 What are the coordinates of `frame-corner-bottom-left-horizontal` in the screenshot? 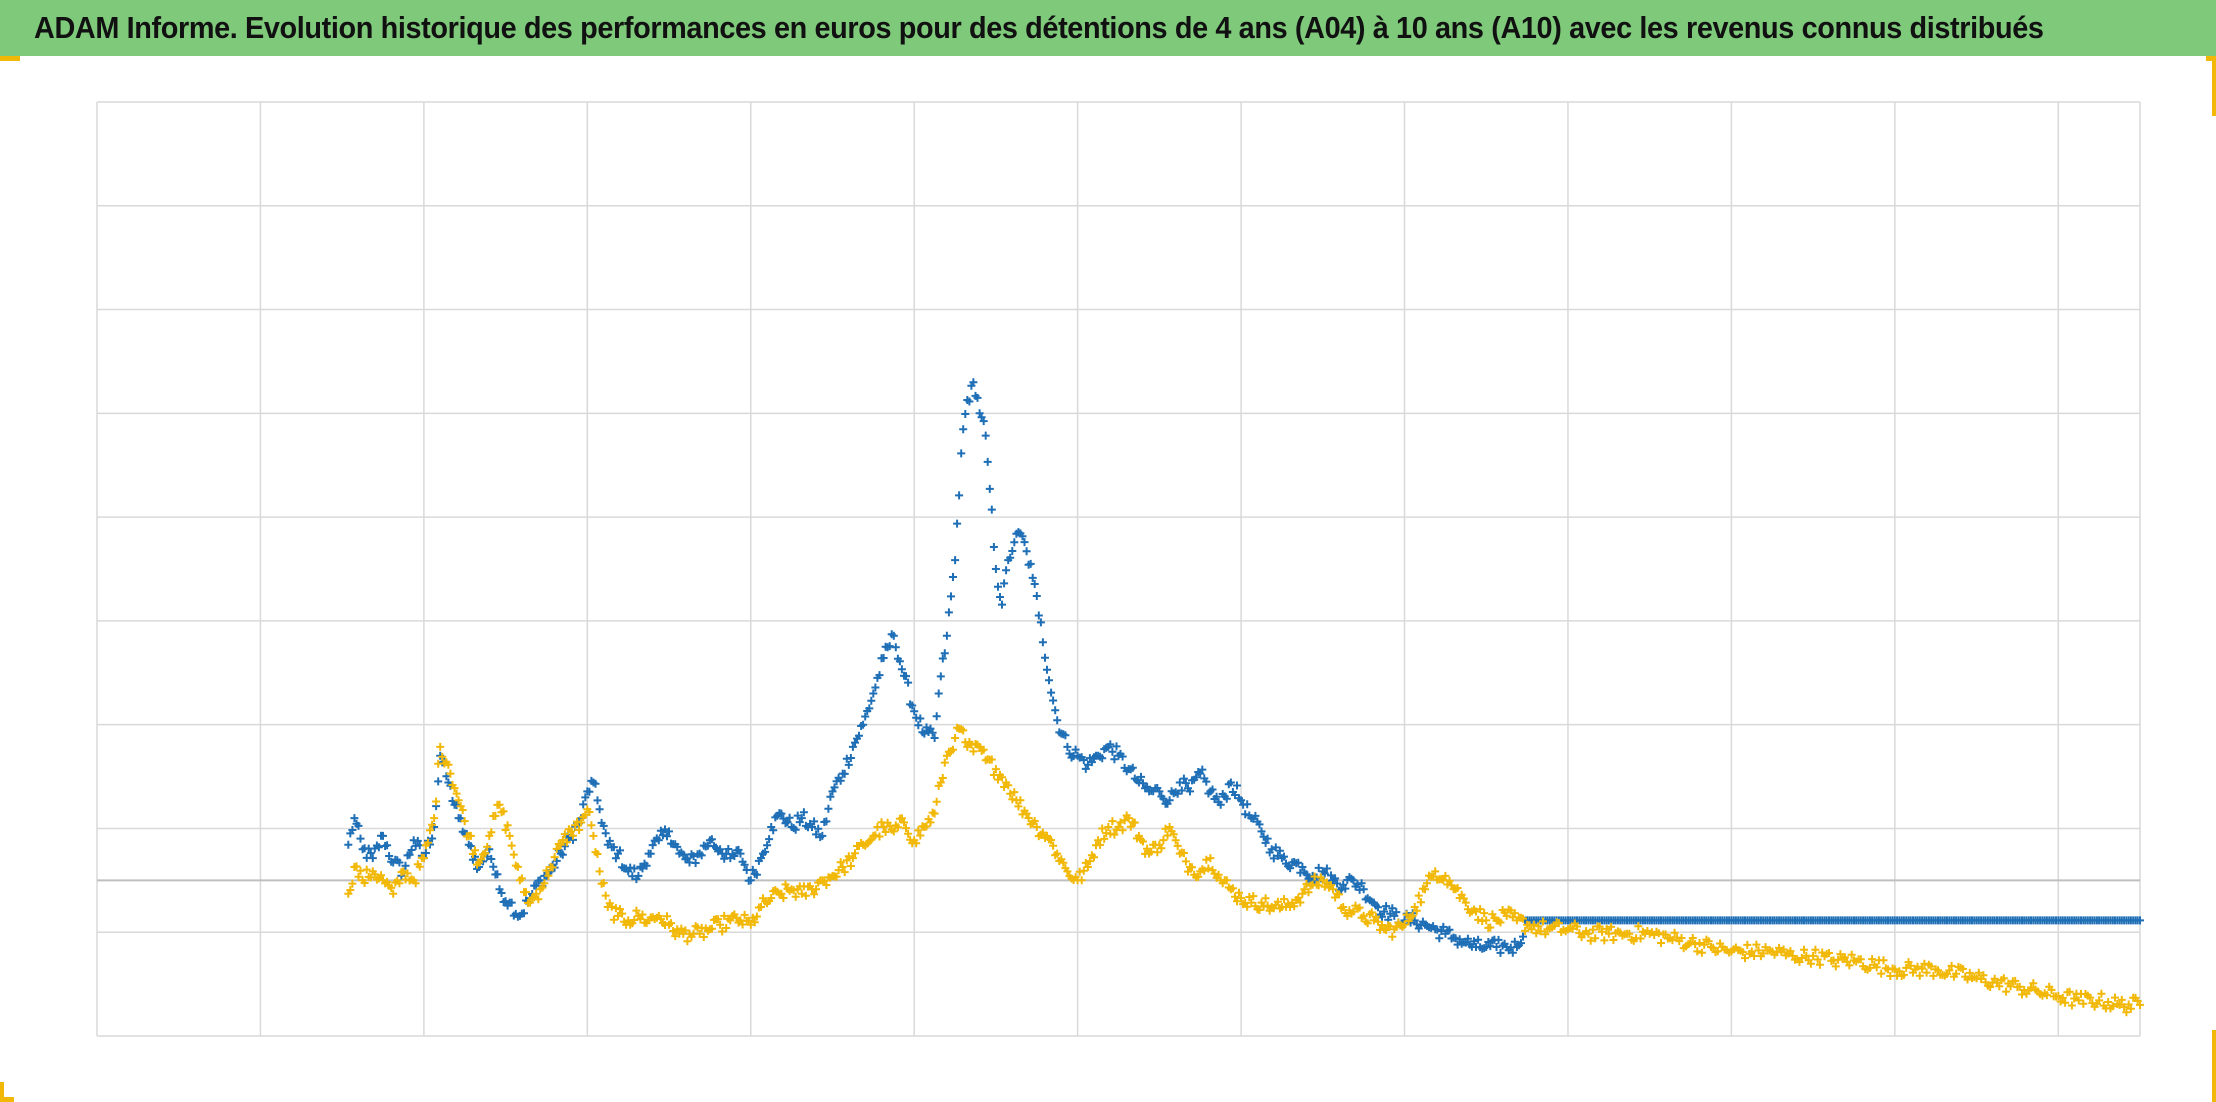 It's located at (7, 1099).